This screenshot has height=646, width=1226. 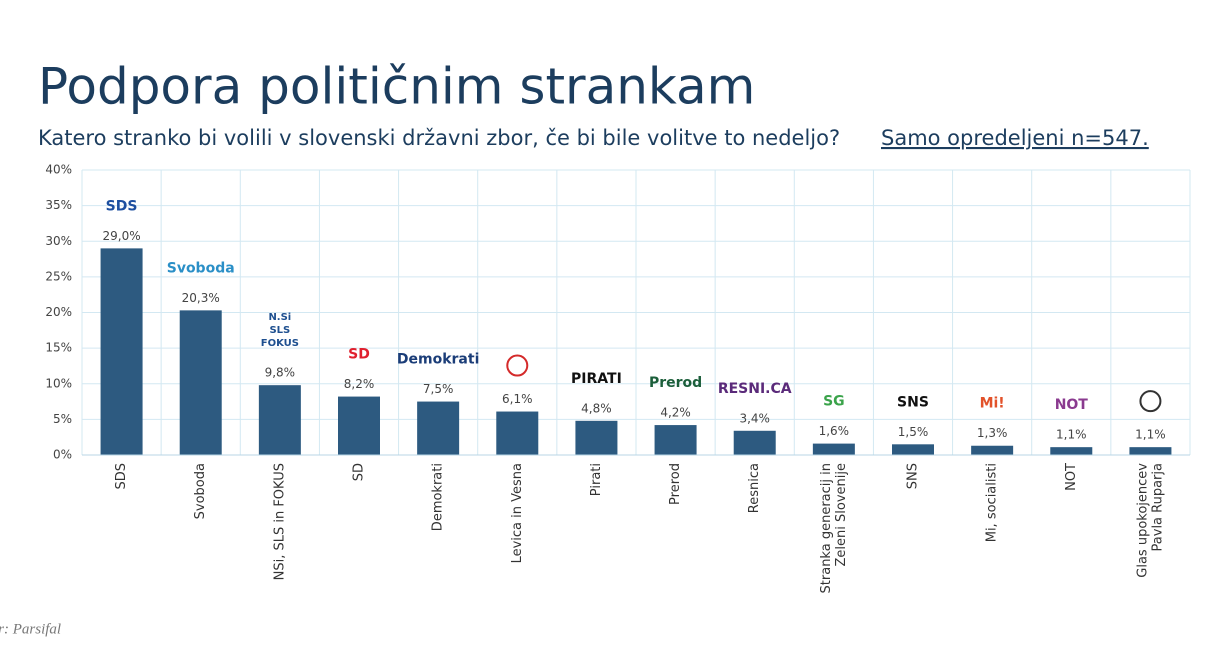 I want to click on party-logo-text: SD, so click(x=359, y=355).